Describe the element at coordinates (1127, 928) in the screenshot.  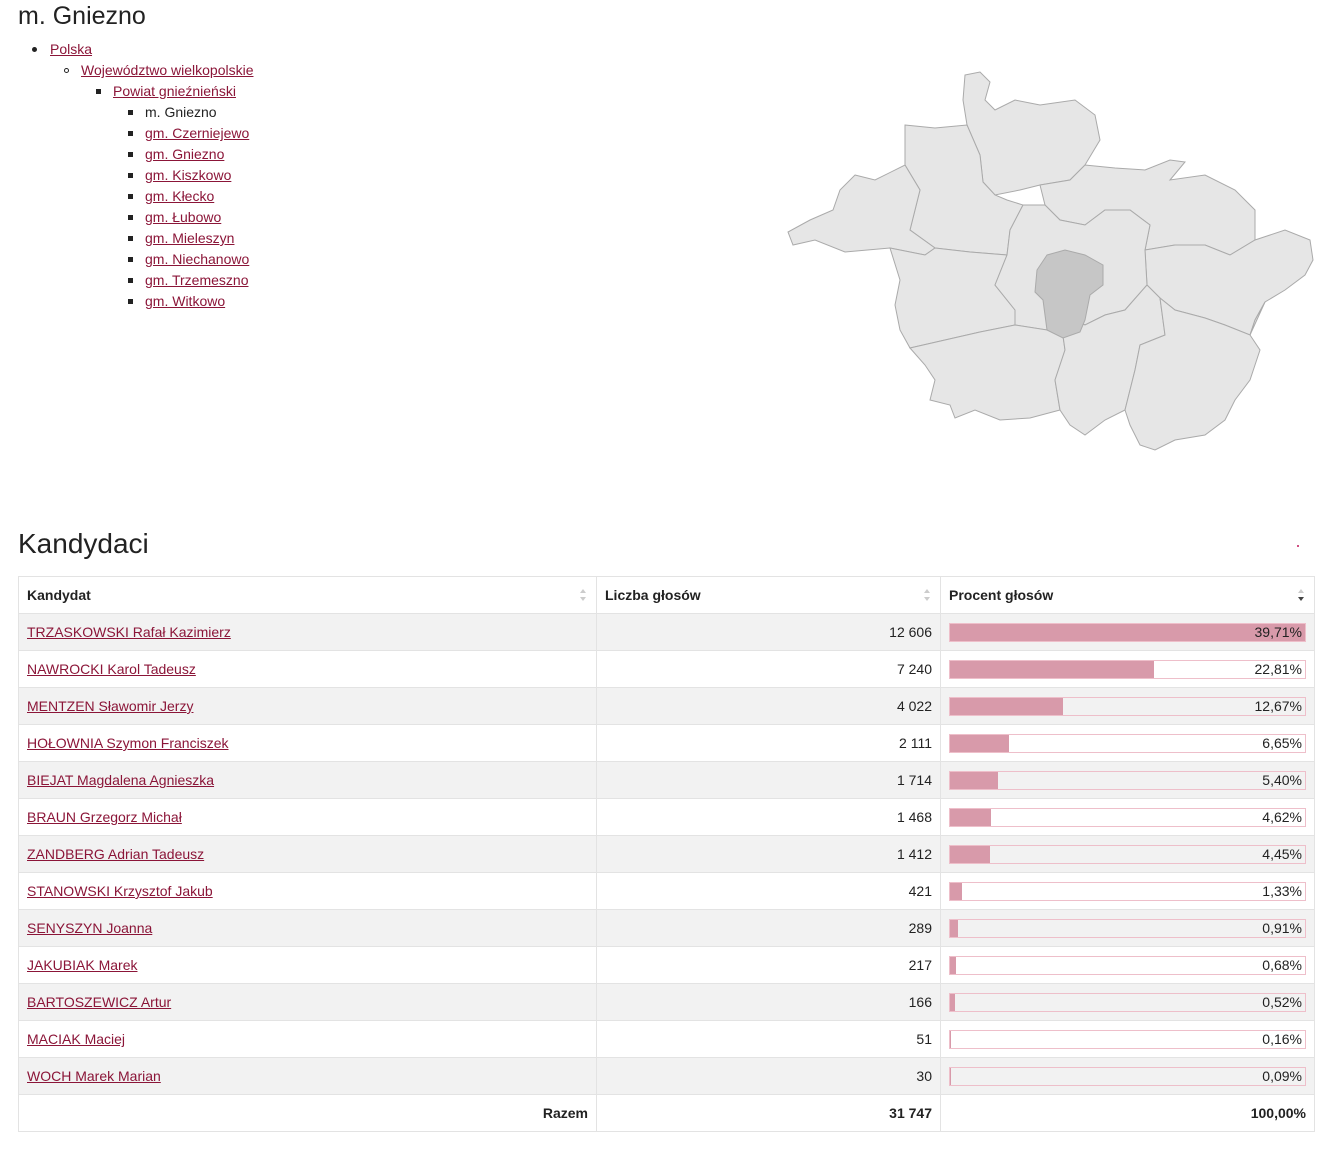
I see `percent-cell: 0,91%` at that location.